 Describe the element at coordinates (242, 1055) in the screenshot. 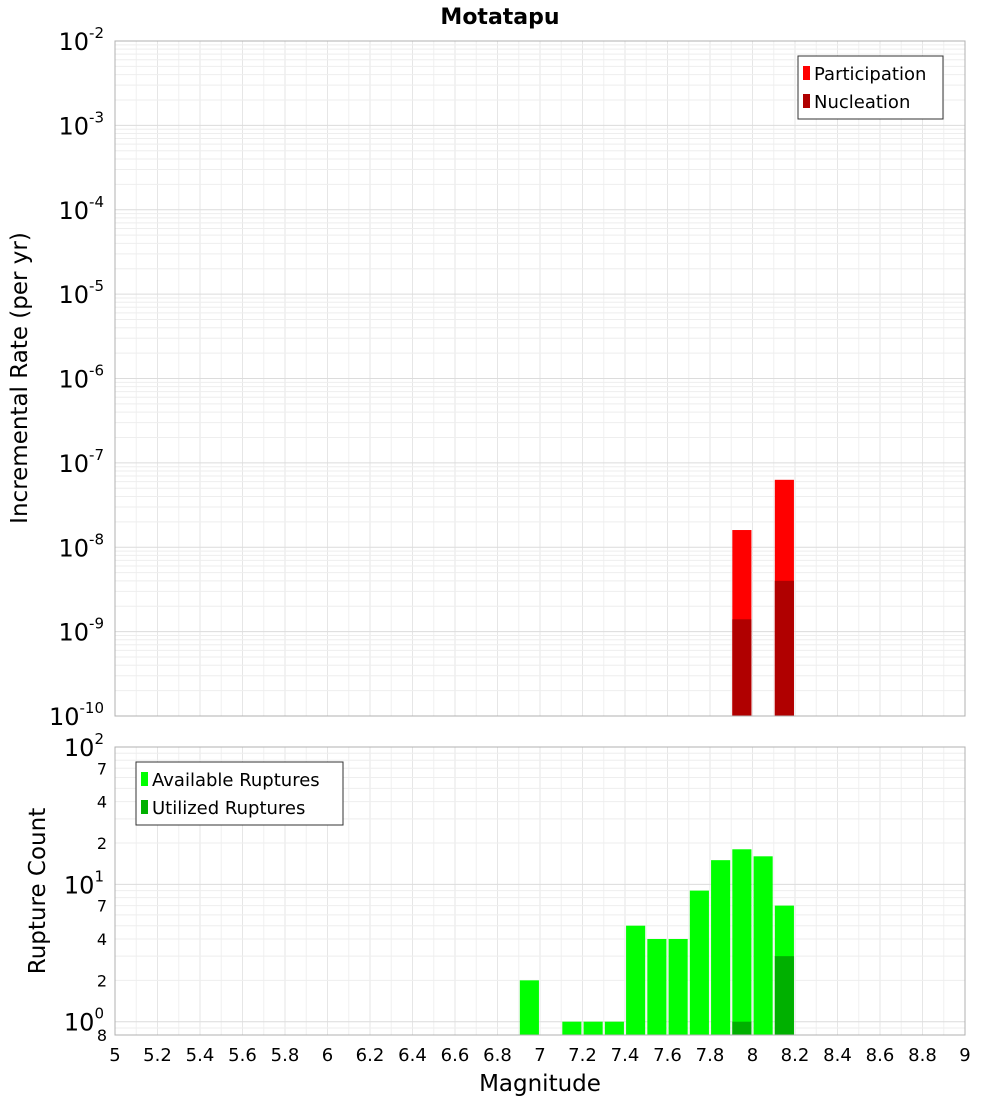

I see `x-tick-label: 5.6` at that location.